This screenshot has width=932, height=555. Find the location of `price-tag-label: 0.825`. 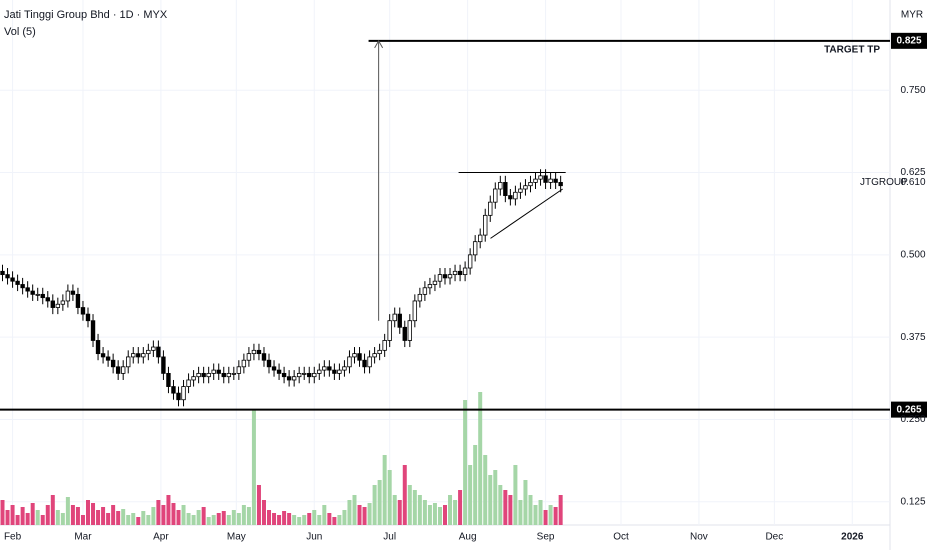

price-tag-label: 0.825 is located at coordinates (908, 40).